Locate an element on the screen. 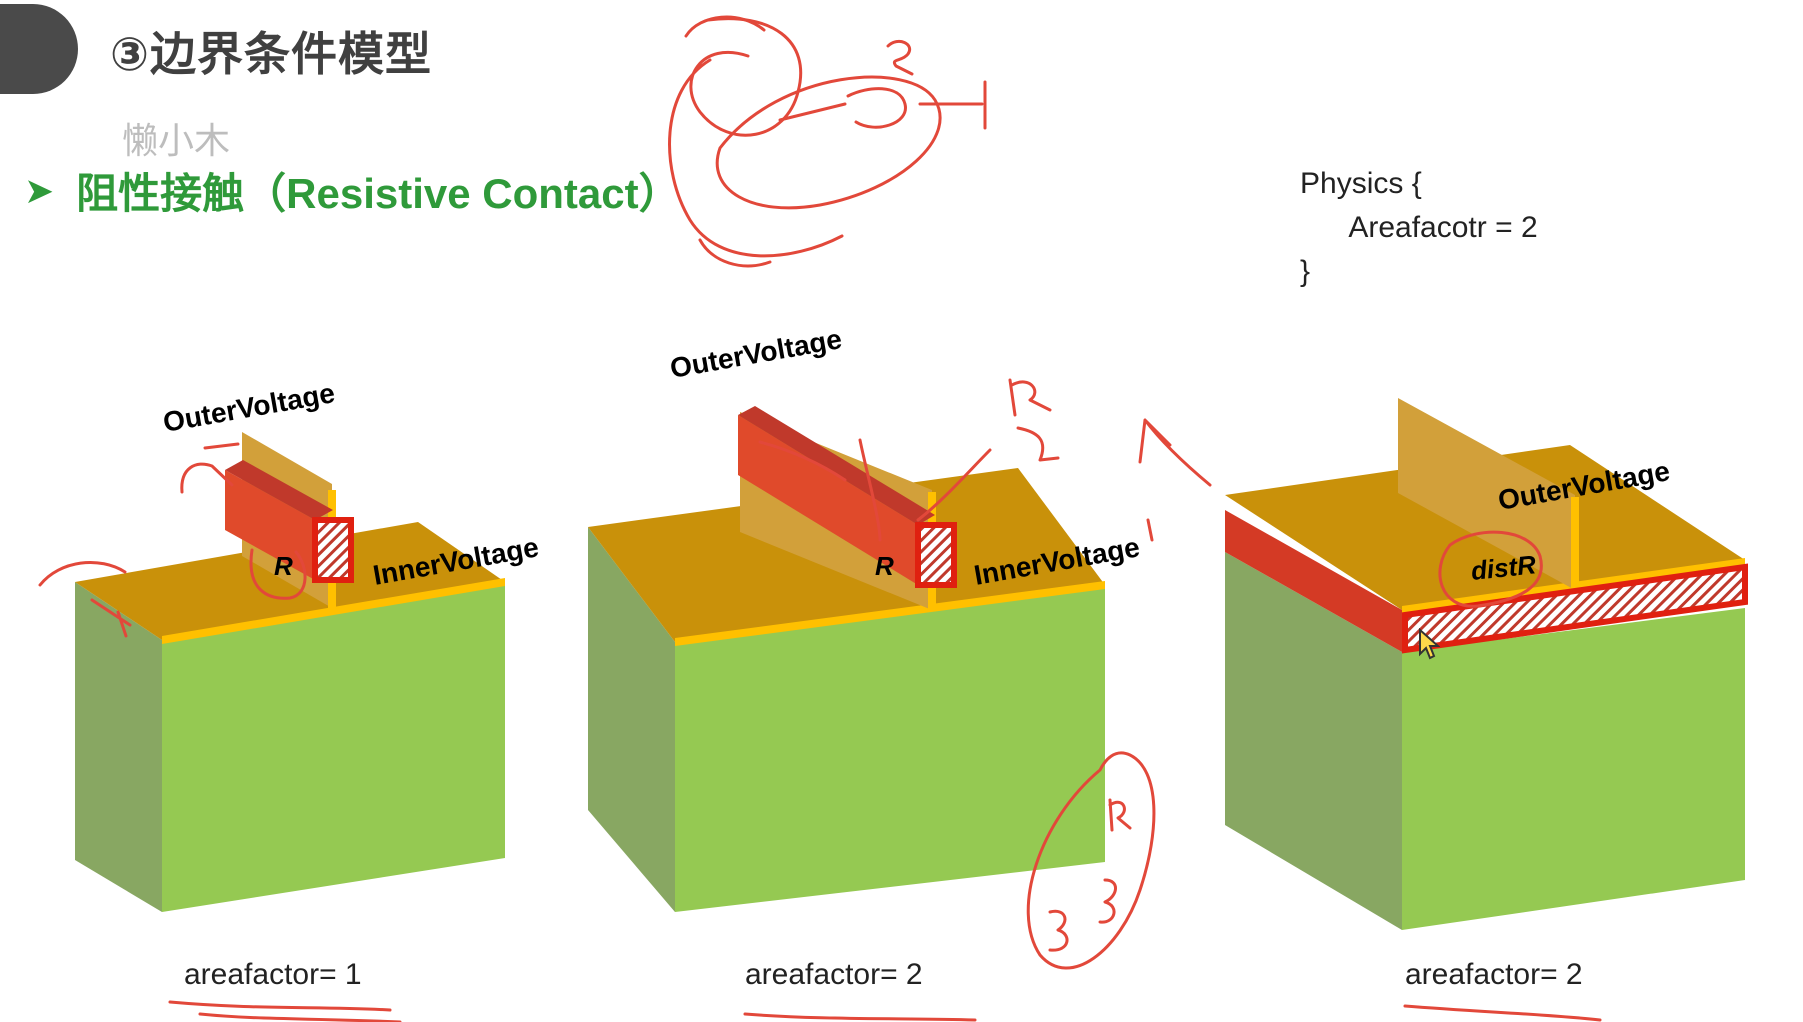  scribble-d3-circle is located at coordinates (1490, 569).